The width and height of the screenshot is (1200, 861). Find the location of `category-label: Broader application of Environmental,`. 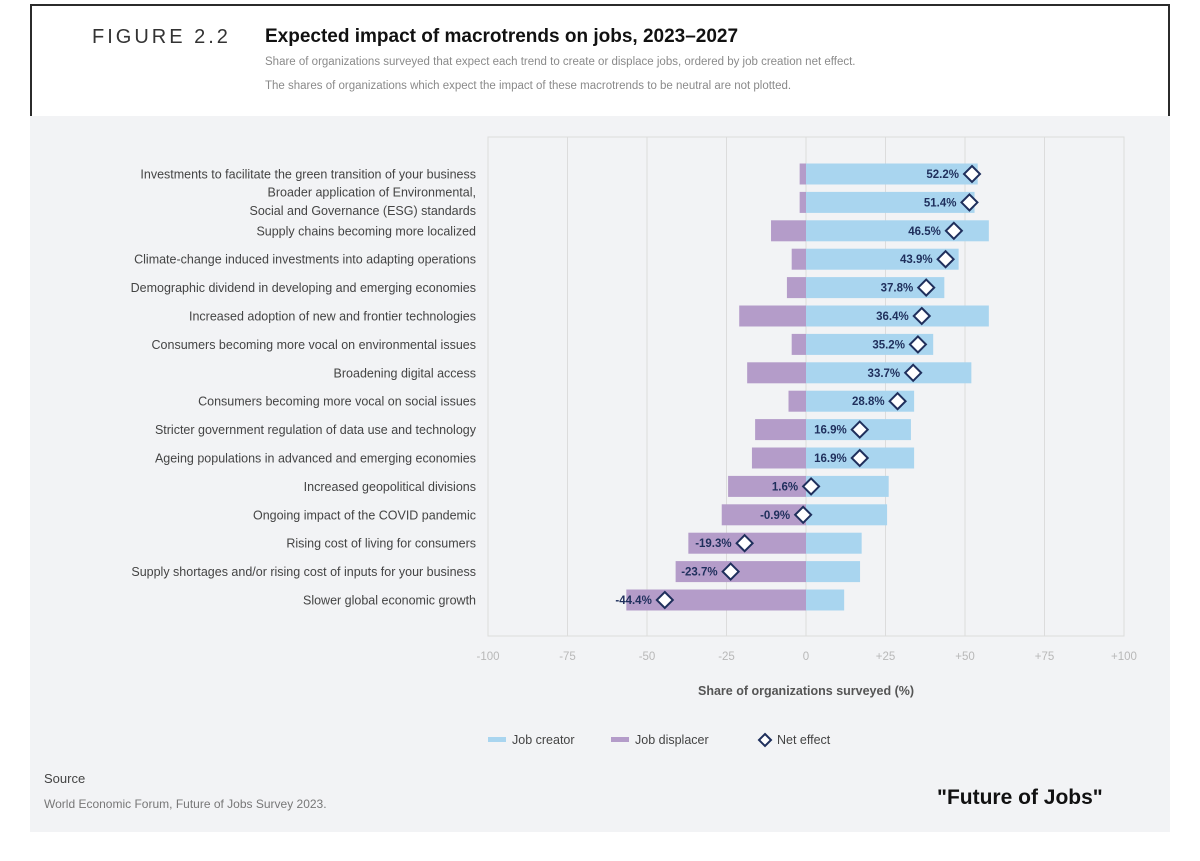

category-label: Broader application of Environmental, is located at coordinates (372, 192).